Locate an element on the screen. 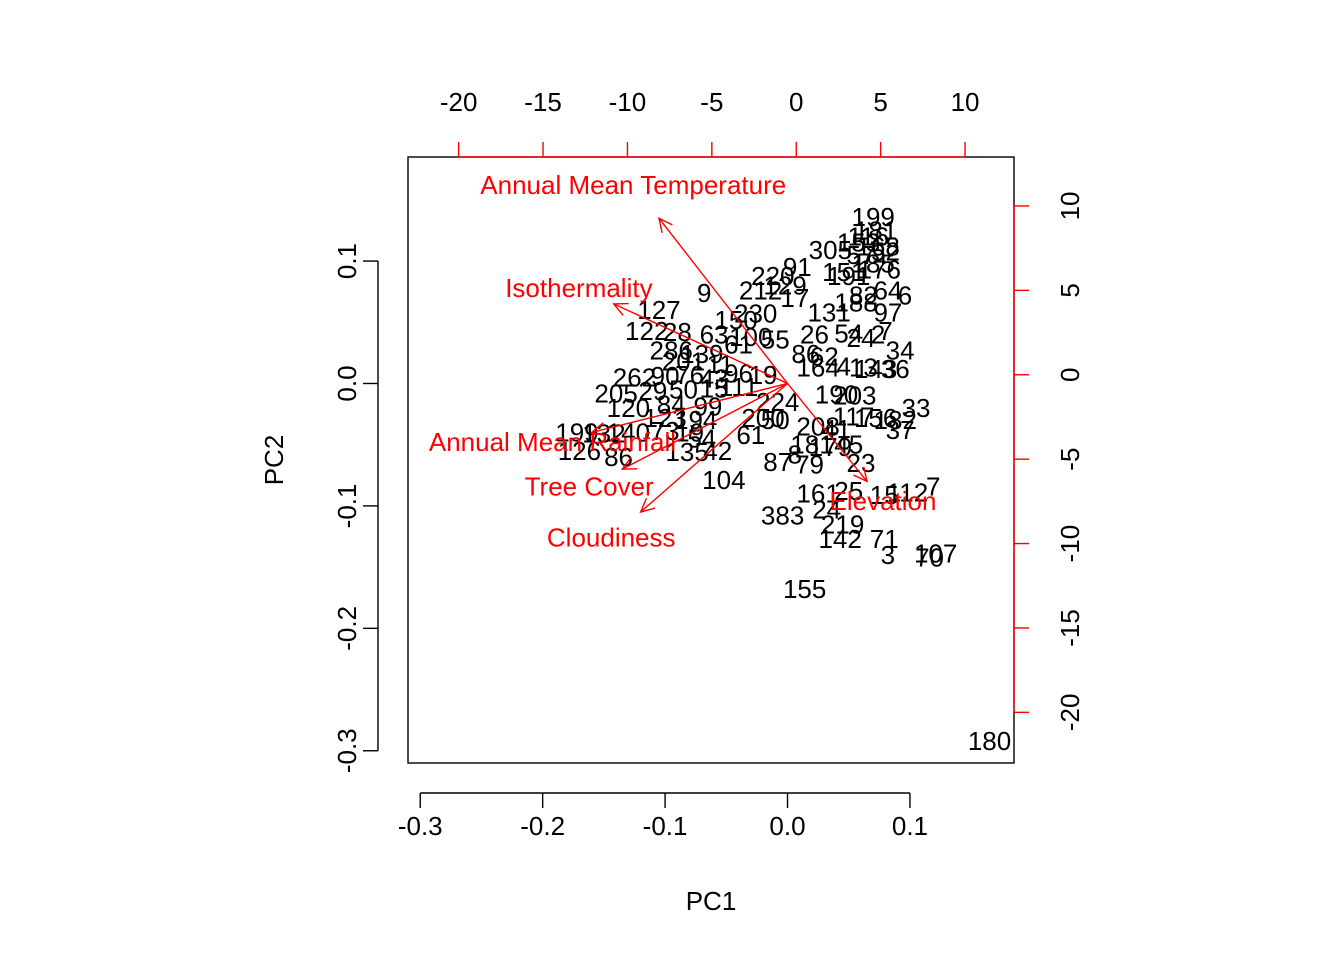 This screenshot has height=960, width=1344. score-point-label: 17 is located at coordinates (794, 298).